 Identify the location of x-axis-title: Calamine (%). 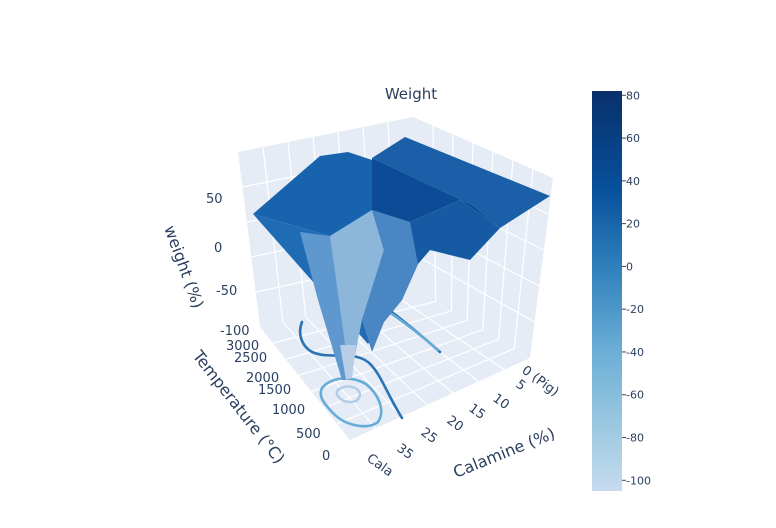
(503, 453).